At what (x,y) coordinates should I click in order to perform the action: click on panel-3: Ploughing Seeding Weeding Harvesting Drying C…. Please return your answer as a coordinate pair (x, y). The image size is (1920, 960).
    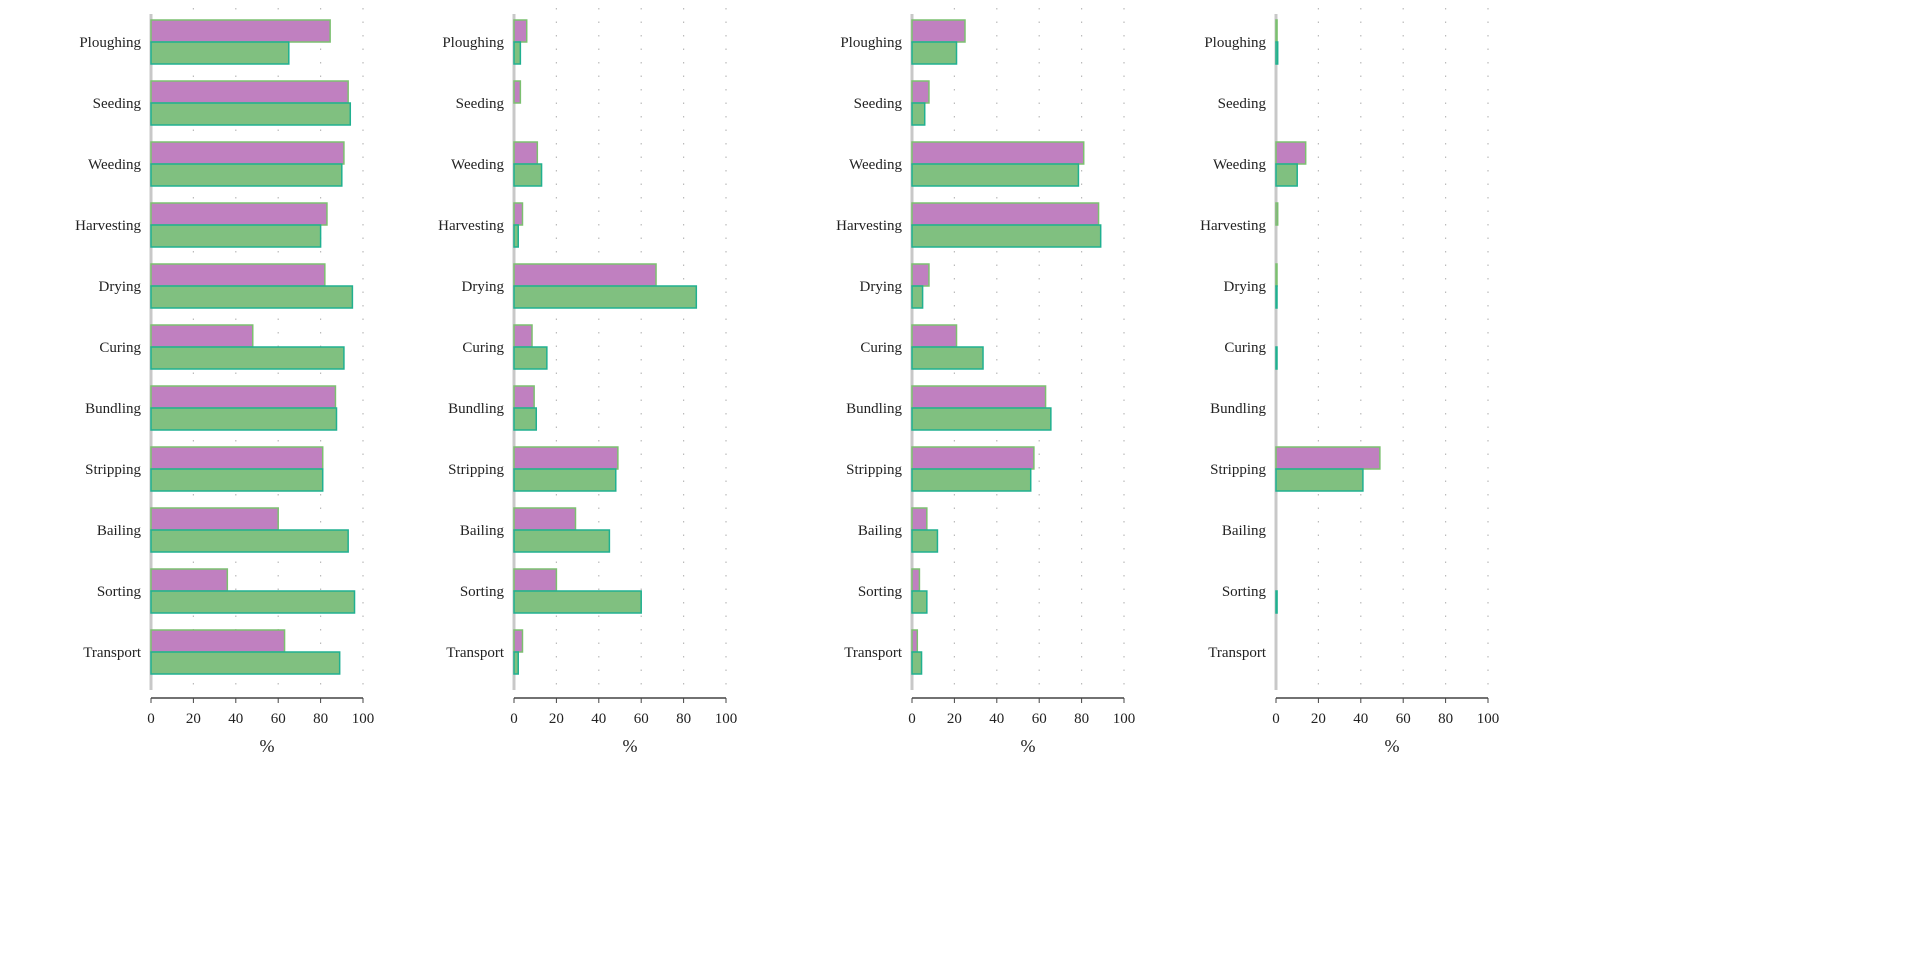
    Looking at the image, I should click on (985, 382).